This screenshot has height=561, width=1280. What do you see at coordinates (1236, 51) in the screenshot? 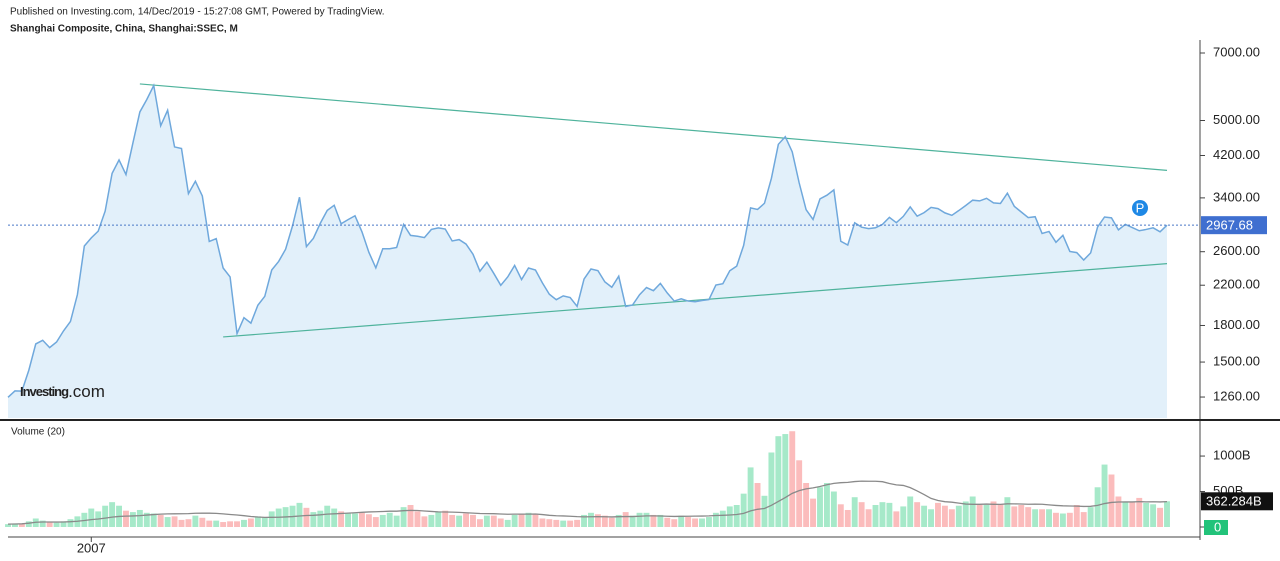
I see `y-tick-label: 7000.00` at bounding box center [1236, 51].